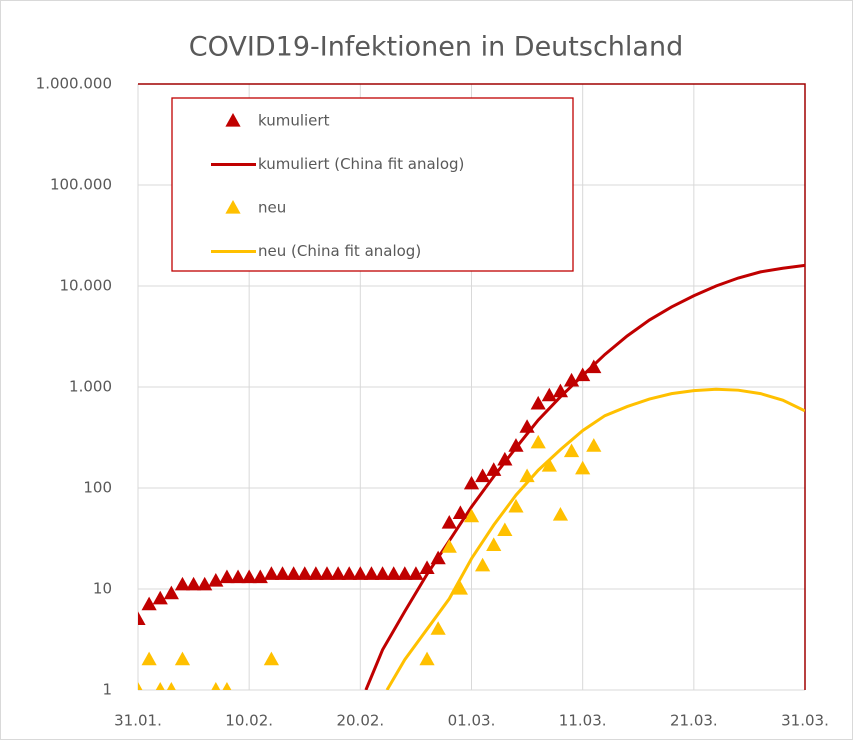  Describe the element at coordinates (90, 387) in the screenshot. I see `y-tick-label: 1.000` at that location.